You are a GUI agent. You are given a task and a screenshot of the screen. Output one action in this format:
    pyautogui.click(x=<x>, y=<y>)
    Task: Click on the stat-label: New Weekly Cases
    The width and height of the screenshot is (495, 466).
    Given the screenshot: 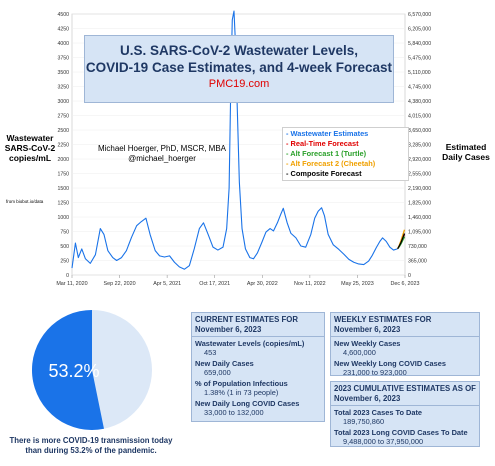 What is the action you would take?
    pyautogui.click(x=367, y=343)
    